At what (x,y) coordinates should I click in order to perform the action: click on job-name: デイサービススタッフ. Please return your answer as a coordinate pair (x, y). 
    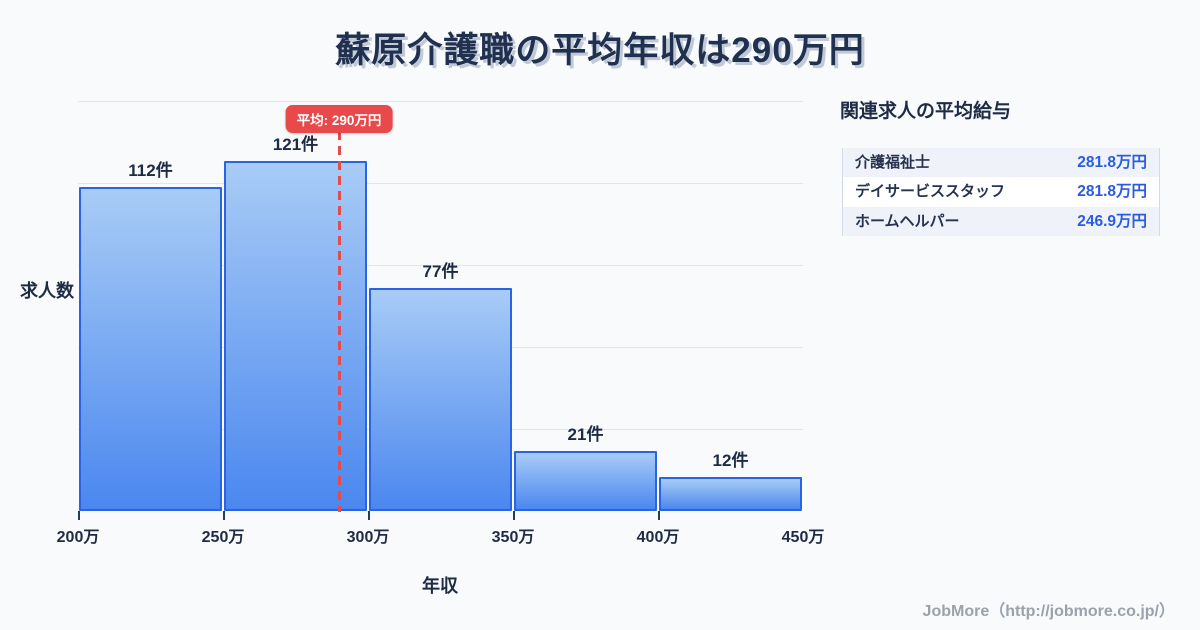
    Looking at the image, I should click on (930, 192).